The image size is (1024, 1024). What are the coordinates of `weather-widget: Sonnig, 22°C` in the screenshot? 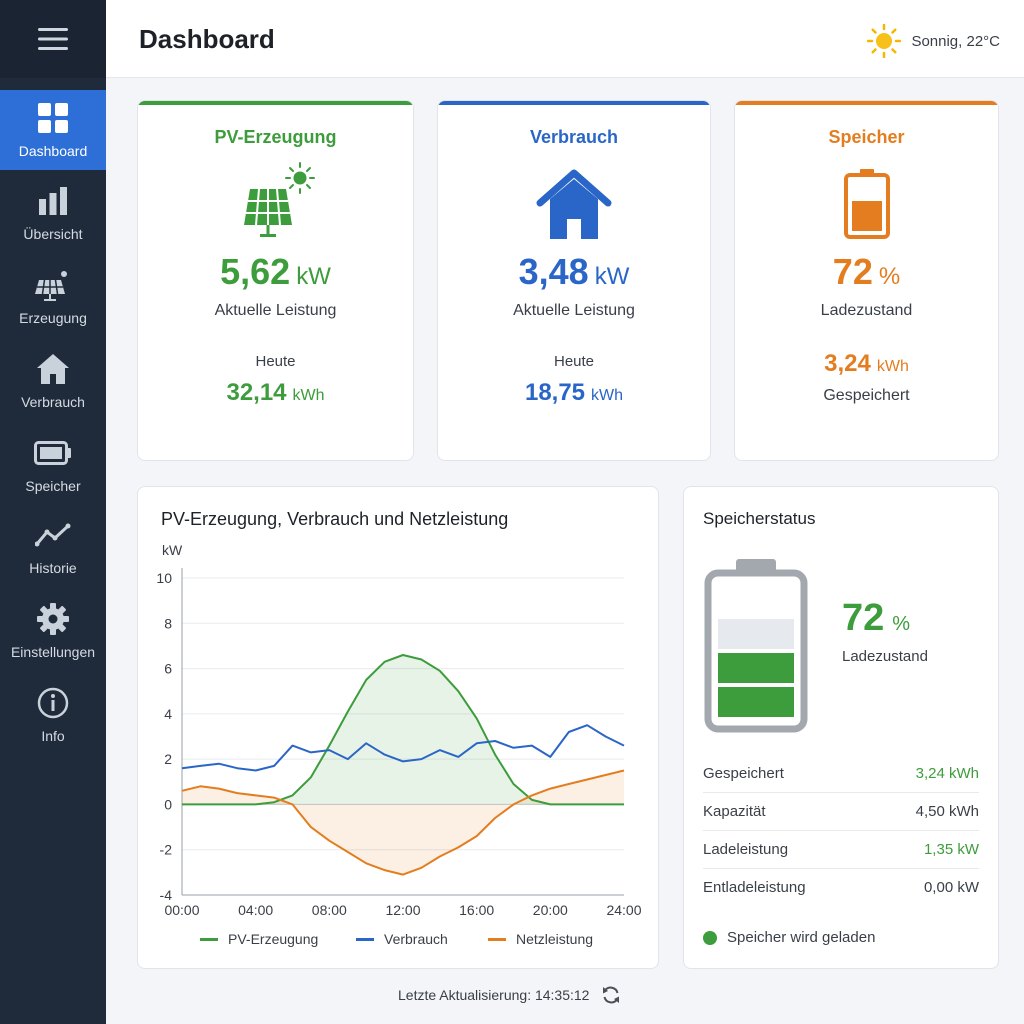 It's located at (933, 41).